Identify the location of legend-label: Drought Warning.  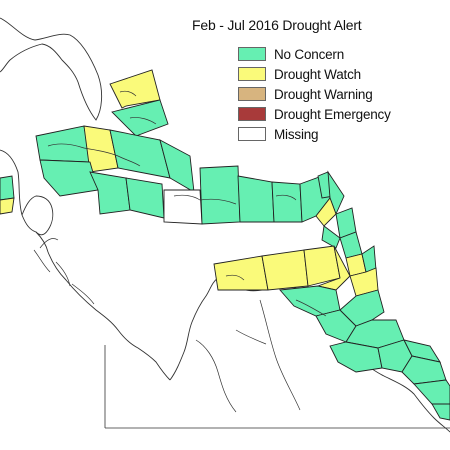
(323, 94).